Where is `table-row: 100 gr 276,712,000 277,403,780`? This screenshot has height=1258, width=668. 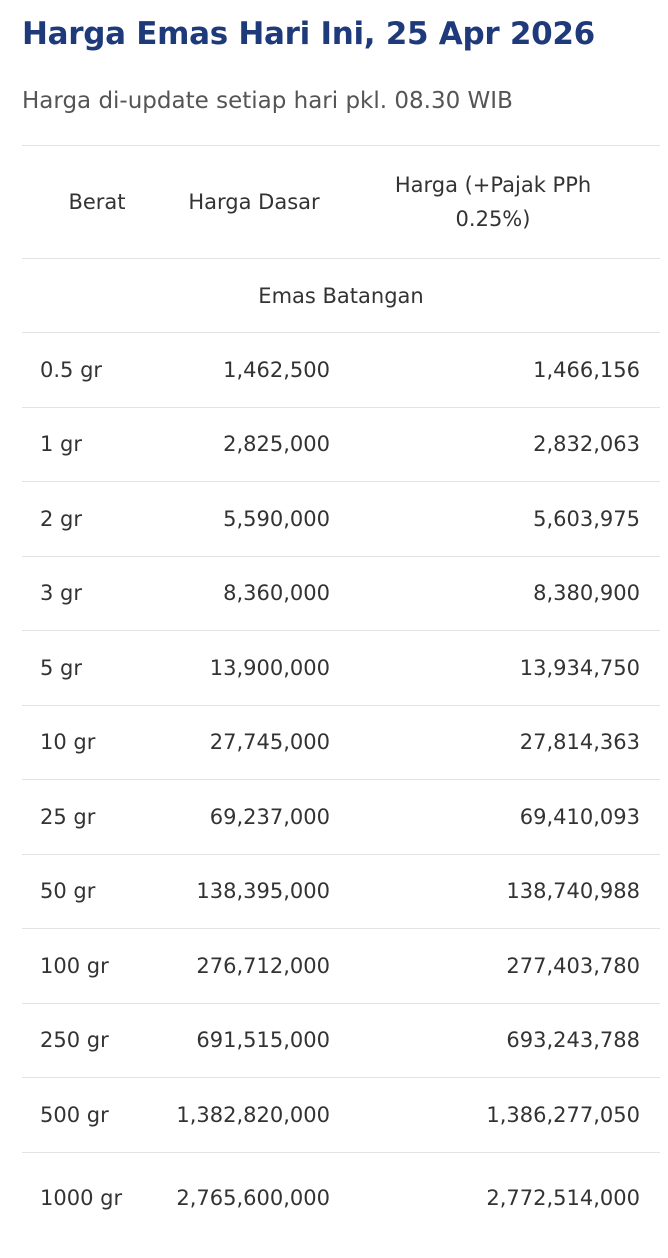
table-row: 100 gr 276,712,000 277,403,780 is located at coordinates (341, 966).